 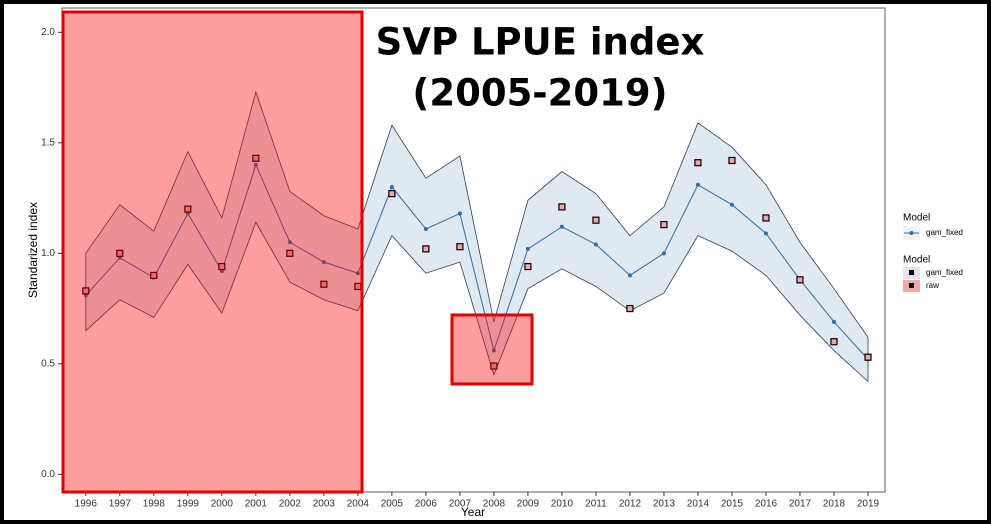 I want to click on chart-title: SVP LPUE index, so click(x=540, y=42).